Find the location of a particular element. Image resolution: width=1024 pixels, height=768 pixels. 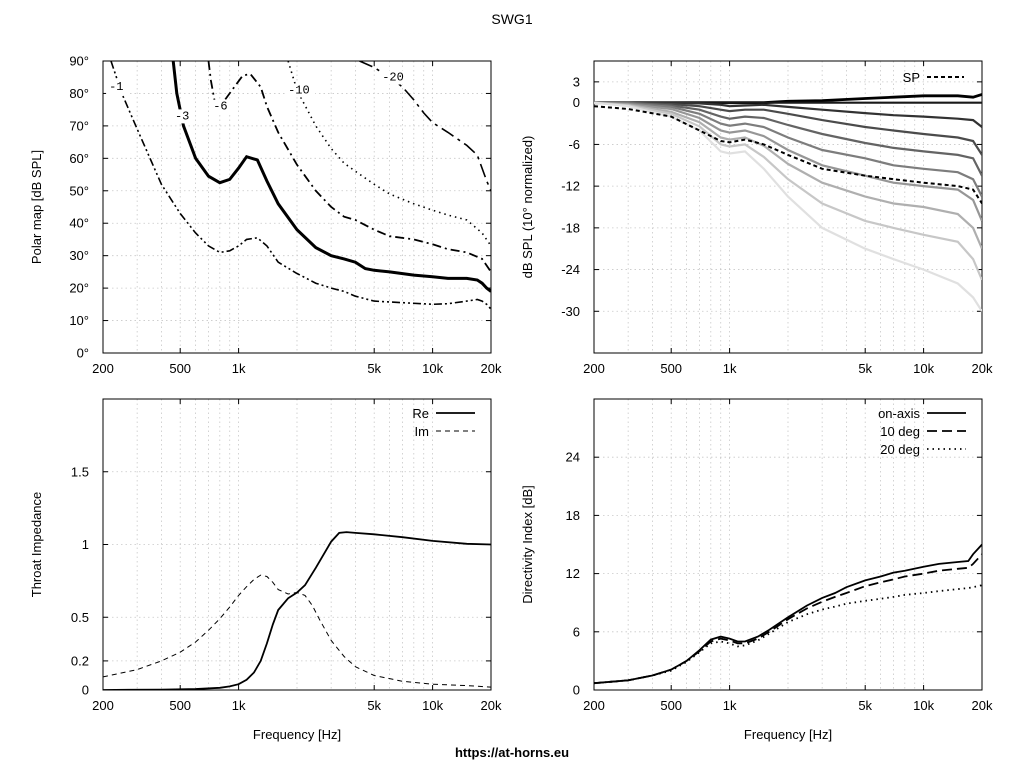

directivity-grid is located at coordinates (788, 544).